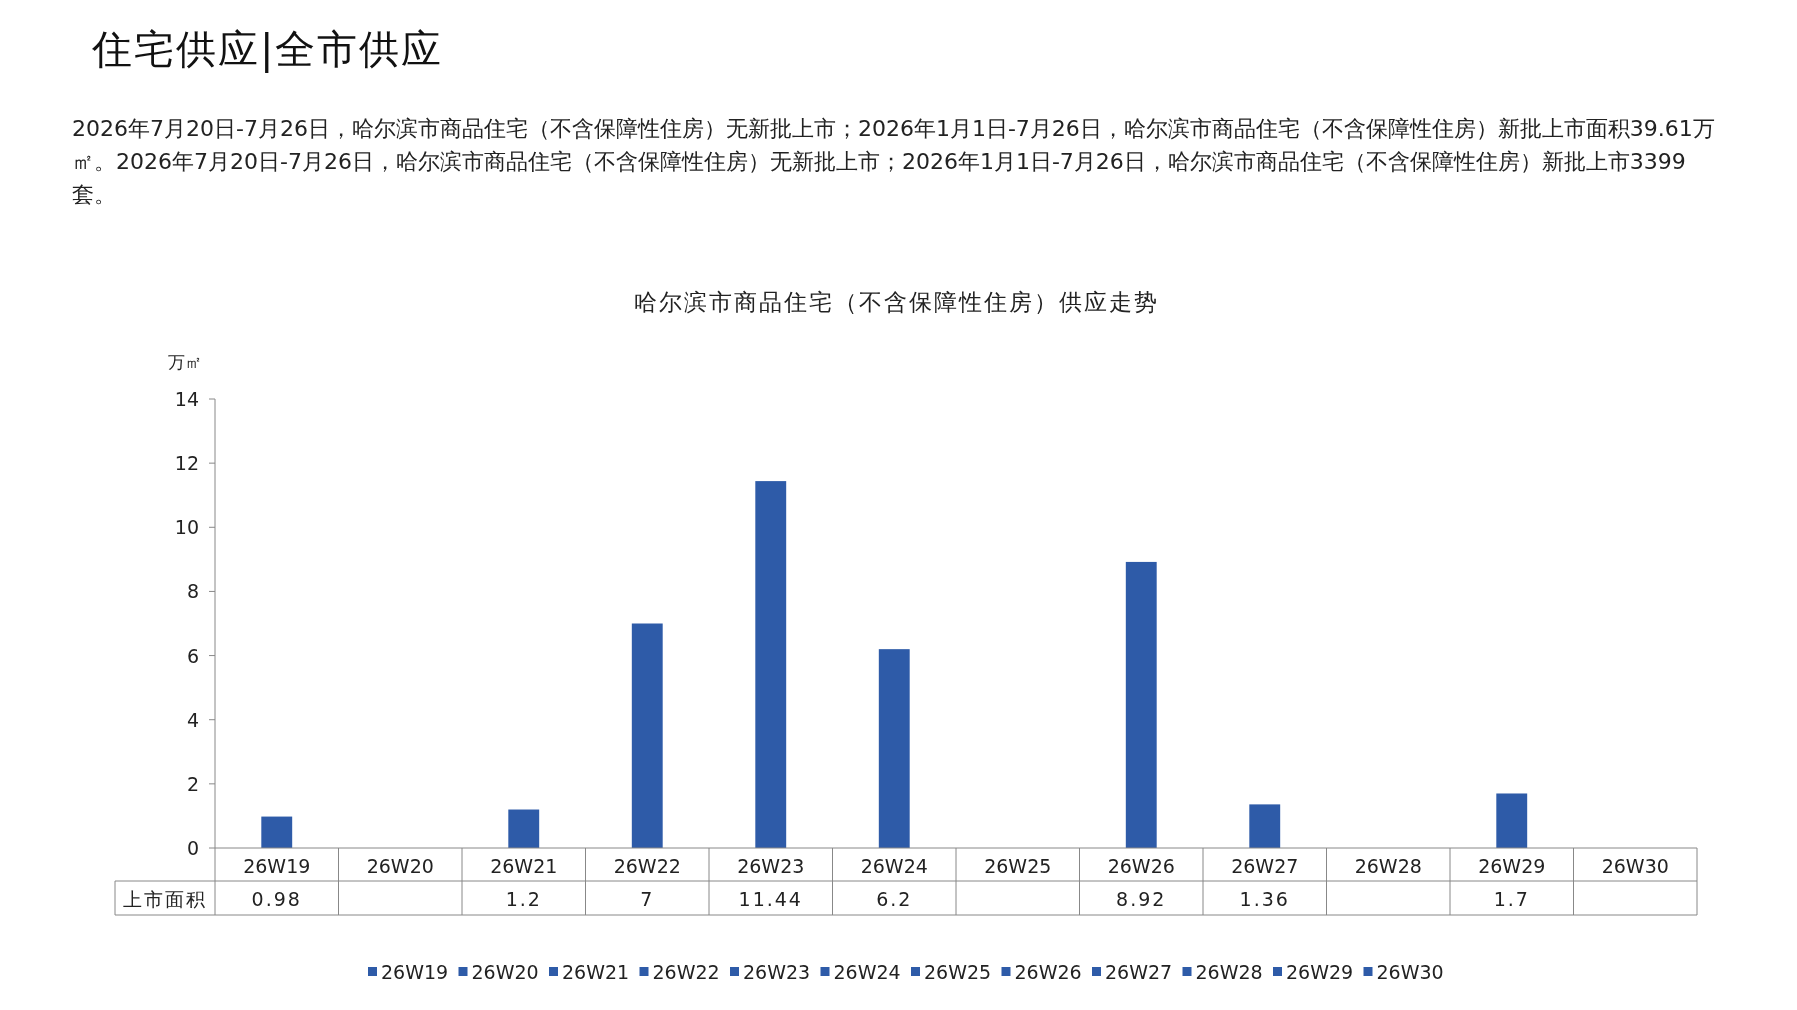 The height and width of the screenshot is (1010, 1797). What do you see at coordinates (192, 655) in the screenshot?
I see `y-tick-label: 6` at bounding box center [192, 655].